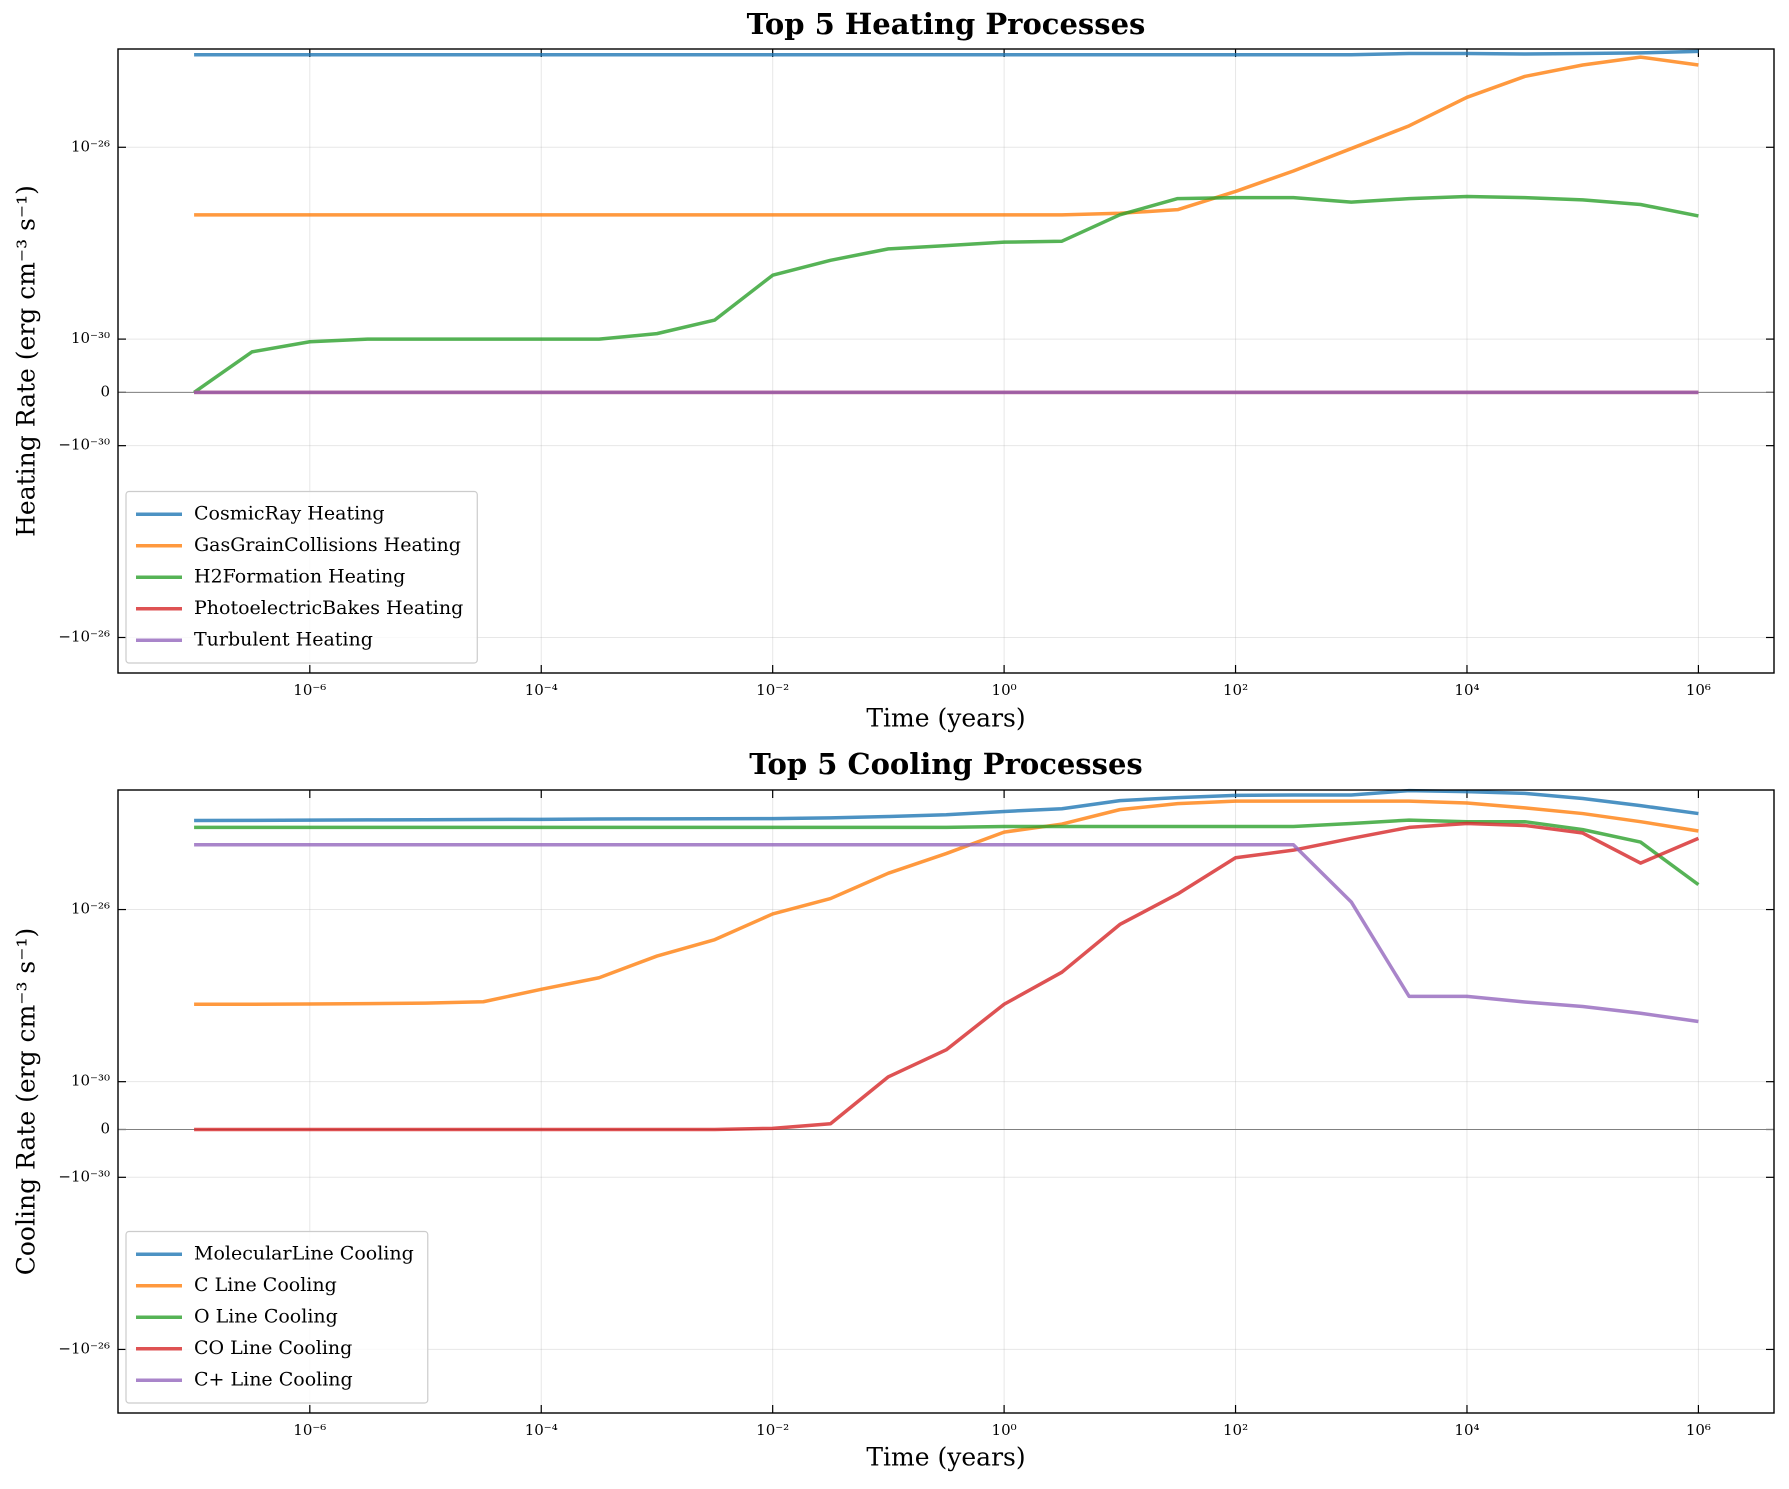 The image size is (1789, 1489). Describe the element at coordinates (26, 361) in the screenshot. I see `y-axis-label: Heating Rate (erg cm⁻³ s⁻¹)` at that location.